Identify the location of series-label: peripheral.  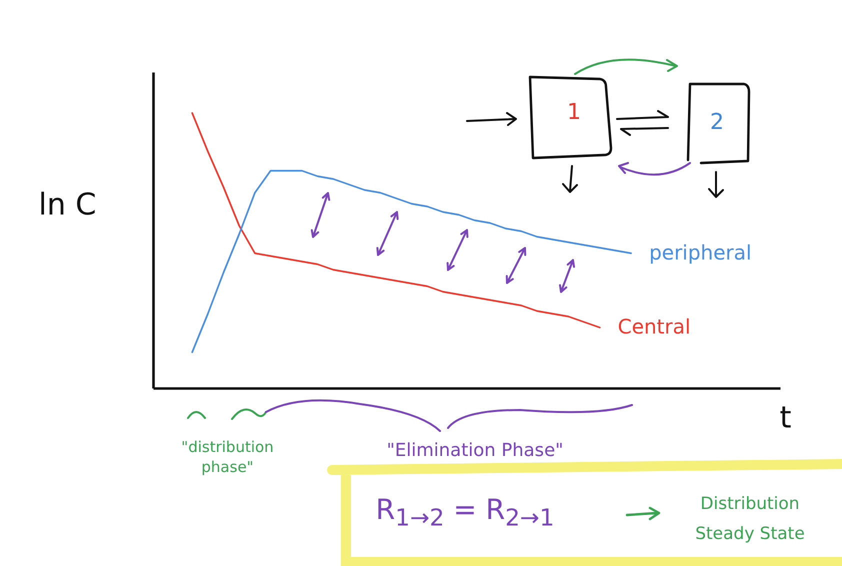
(700, 252).